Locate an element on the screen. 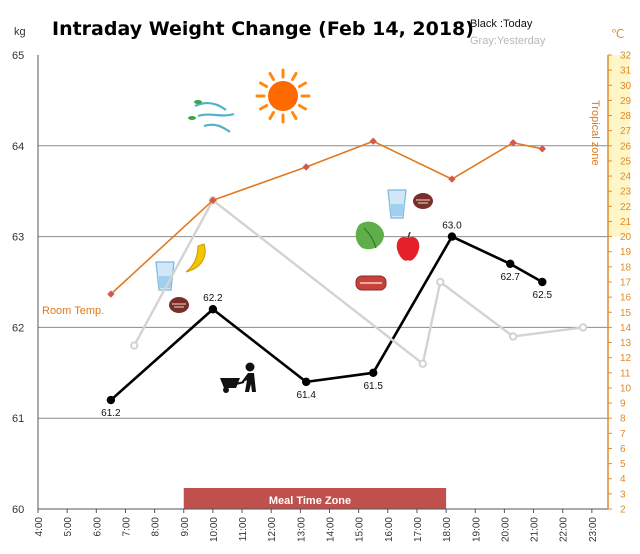  data-label-today-5: 62.7 is located at coordinates (510, 277).